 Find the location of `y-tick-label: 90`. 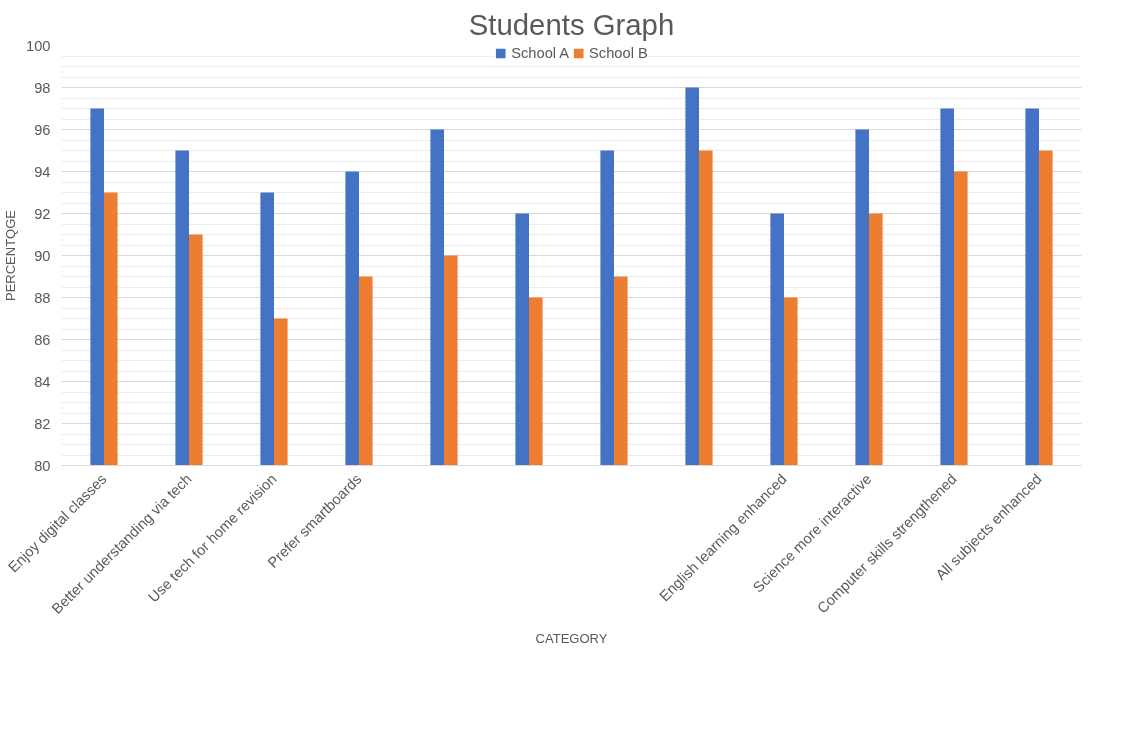

y-tick-label: 90 is located at coordinates (42, 255).